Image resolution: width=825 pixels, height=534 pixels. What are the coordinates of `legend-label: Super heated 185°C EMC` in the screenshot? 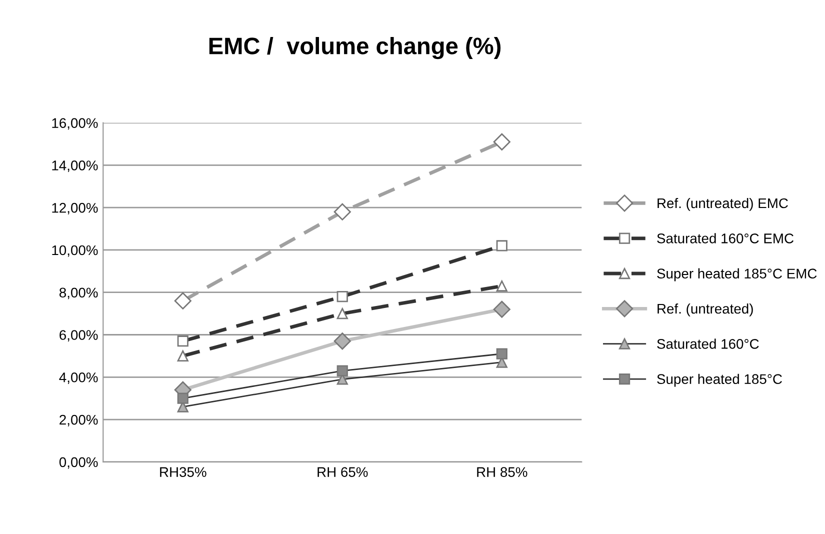 It's located at (737, 275).